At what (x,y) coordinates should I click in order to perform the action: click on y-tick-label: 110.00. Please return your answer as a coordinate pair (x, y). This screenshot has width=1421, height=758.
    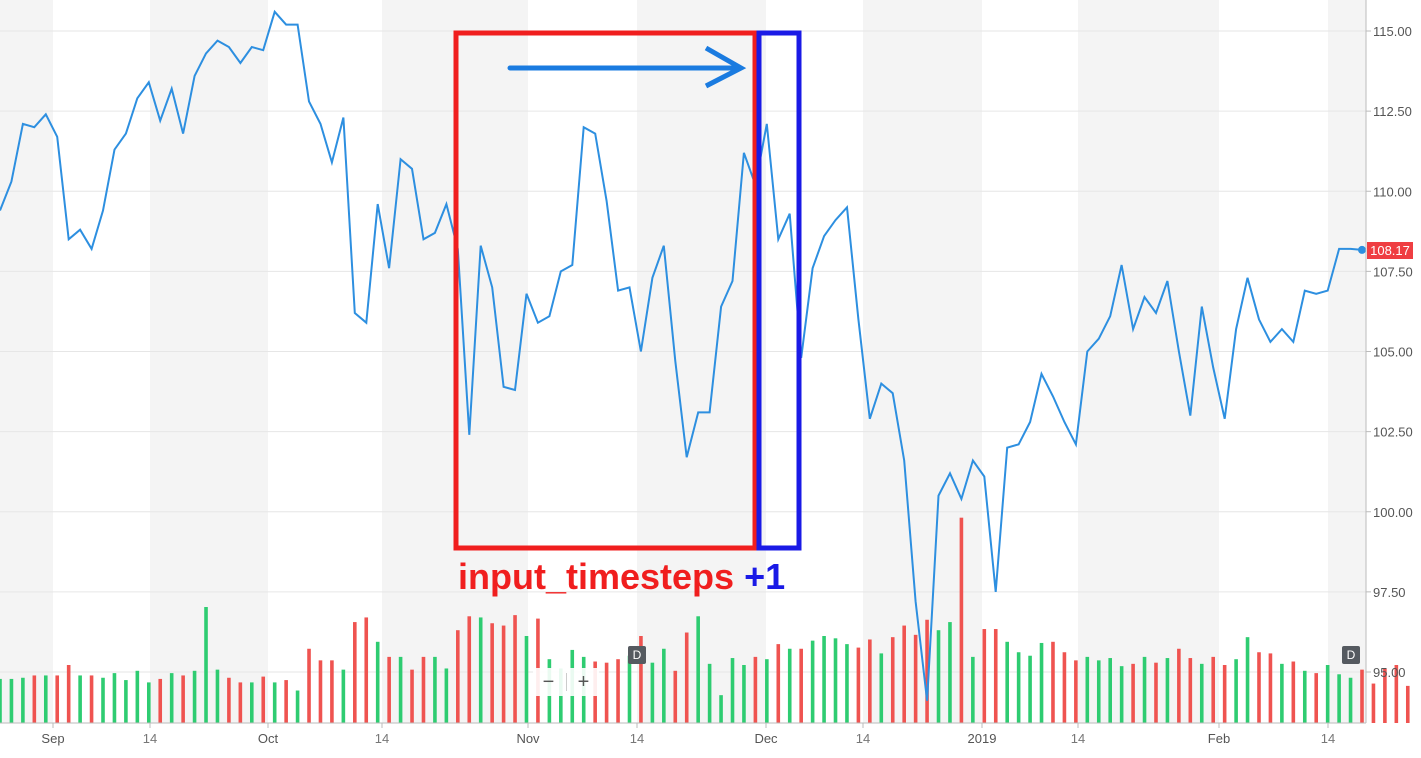
    Looking at the image, I should click on (1392, 191).